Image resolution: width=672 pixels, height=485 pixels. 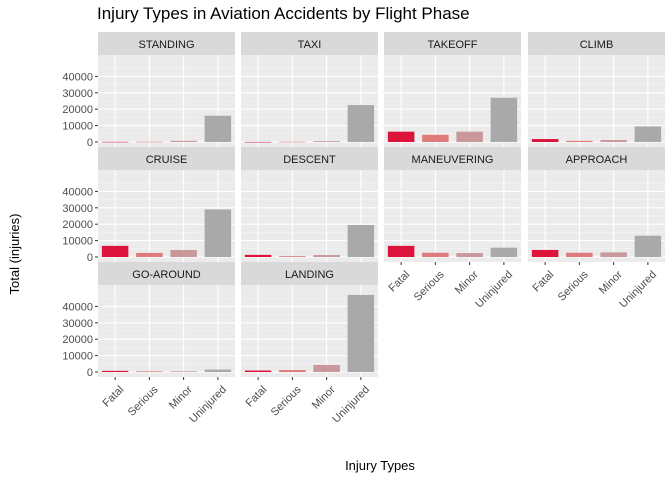 What do you see at coordinates (309, 204) in the screenshot?
I see `facet-descent: DESCENT` at bounding box center [309, 204].